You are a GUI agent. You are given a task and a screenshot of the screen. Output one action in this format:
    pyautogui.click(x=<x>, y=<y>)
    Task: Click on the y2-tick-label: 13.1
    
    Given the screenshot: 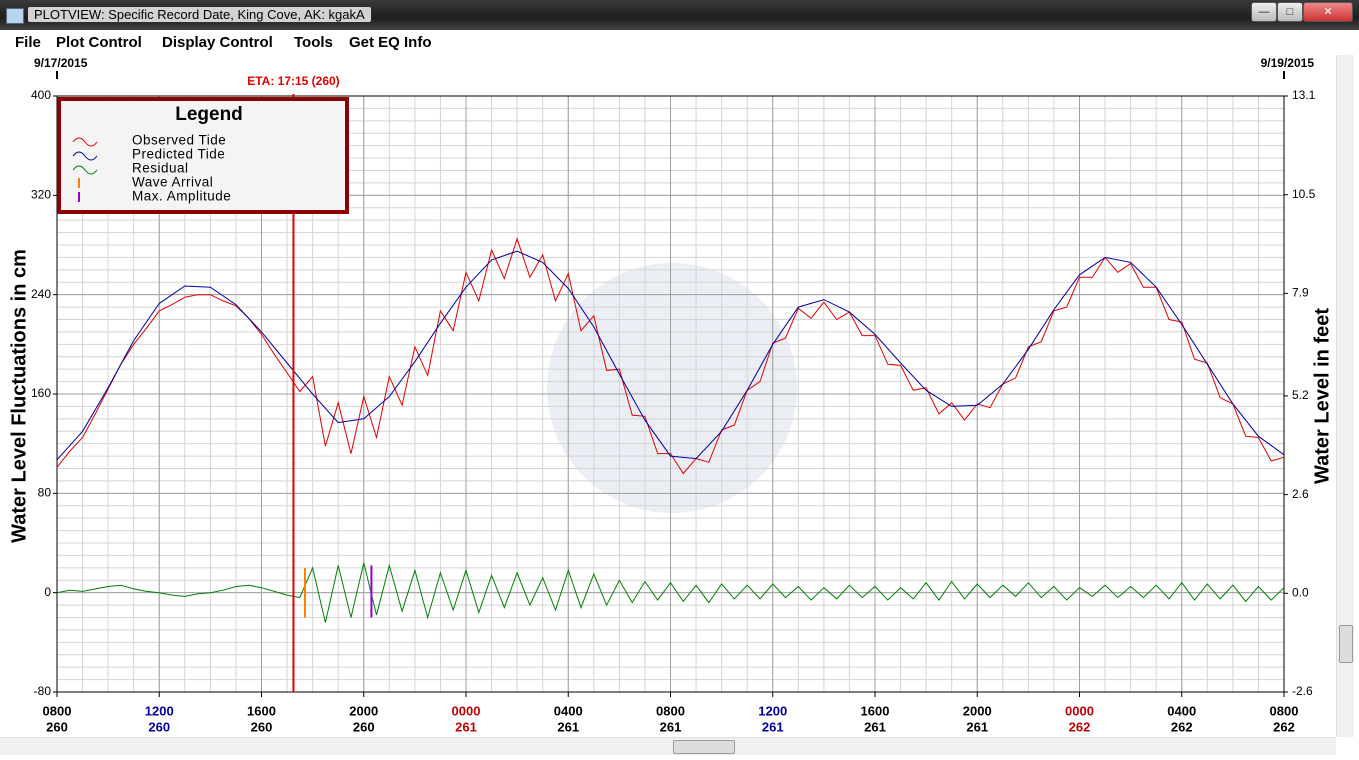 What is the action you would take?
    pyautogui.click(x=1304, y=95)
    